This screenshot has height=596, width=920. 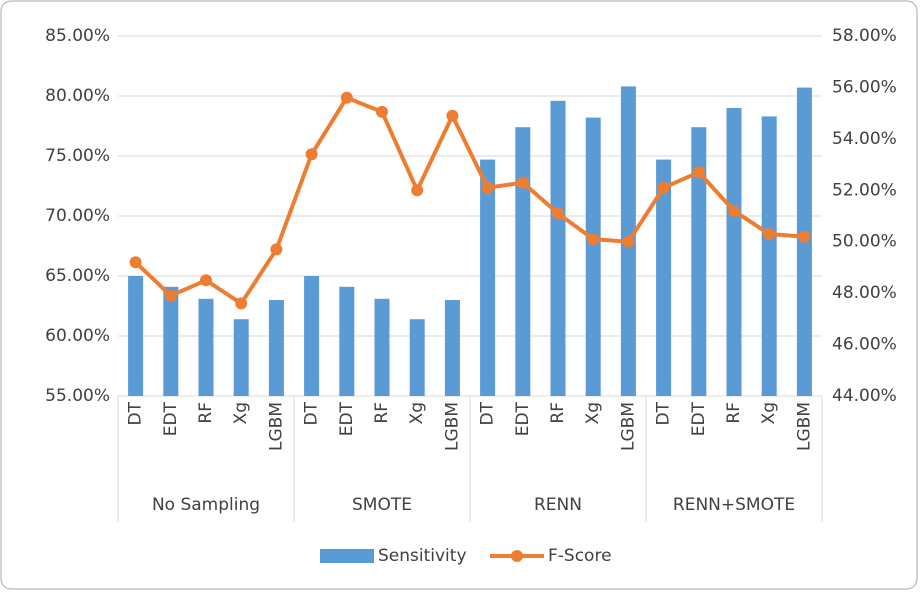 I want to click on y-tick-label: 85.00%, so click(x=77, y=36).